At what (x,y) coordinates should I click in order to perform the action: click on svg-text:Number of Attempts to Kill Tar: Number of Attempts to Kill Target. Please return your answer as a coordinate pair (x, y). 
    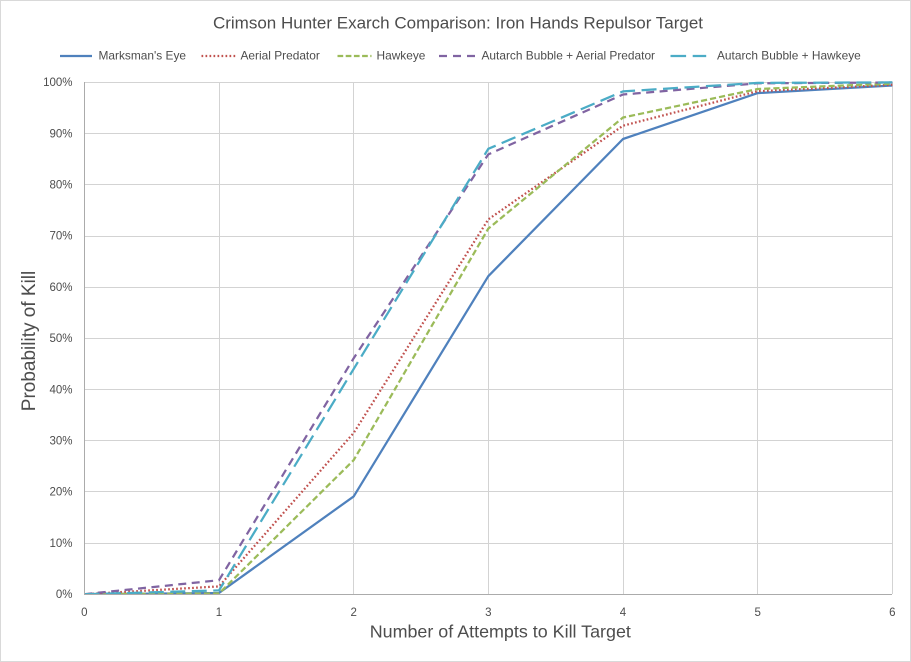
    Looking at the image, I should click on (500, 632).